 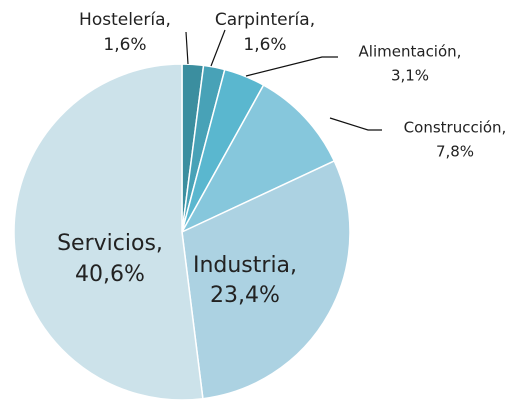 What do you see at coordinates (245, 265) in the screenshot?
I see `slice-label: Industria,` at bounding box center [245, 265].